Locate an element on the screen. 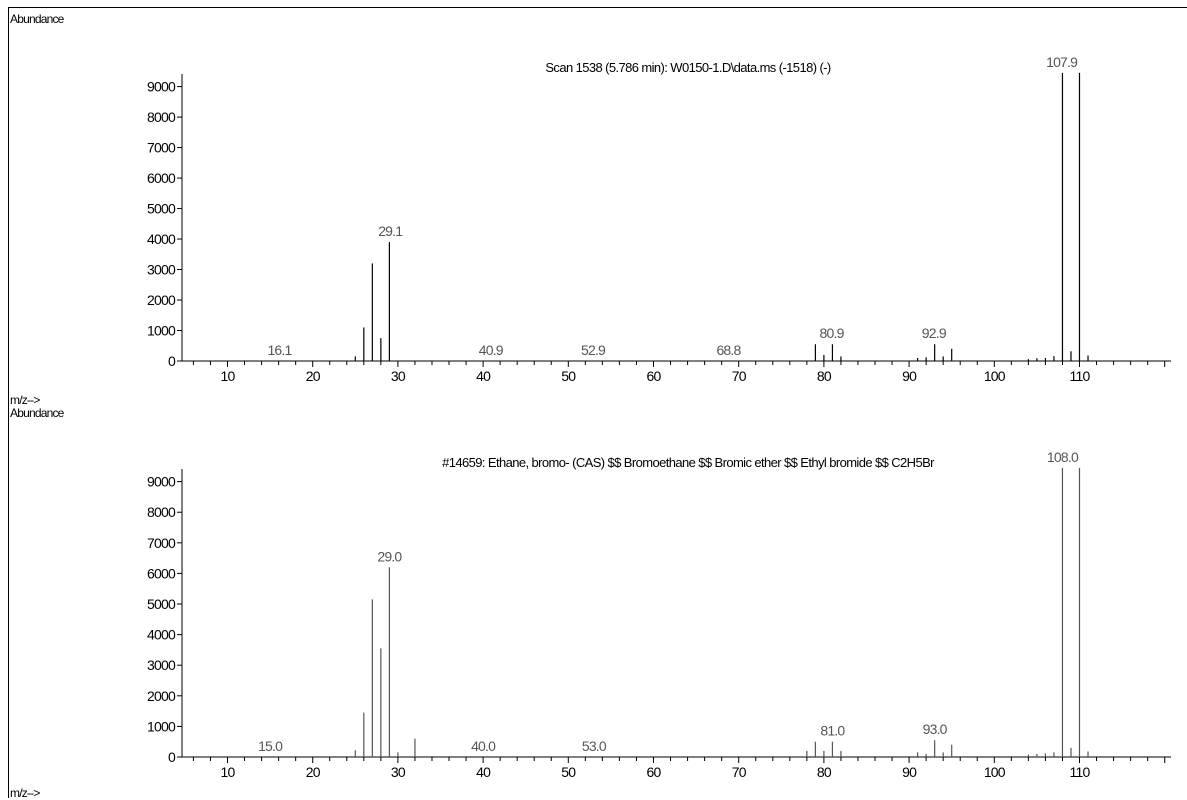 This screenshot has height=800, width=1187. peak-label-top: 29.1 is located at coordinates (390, 231).